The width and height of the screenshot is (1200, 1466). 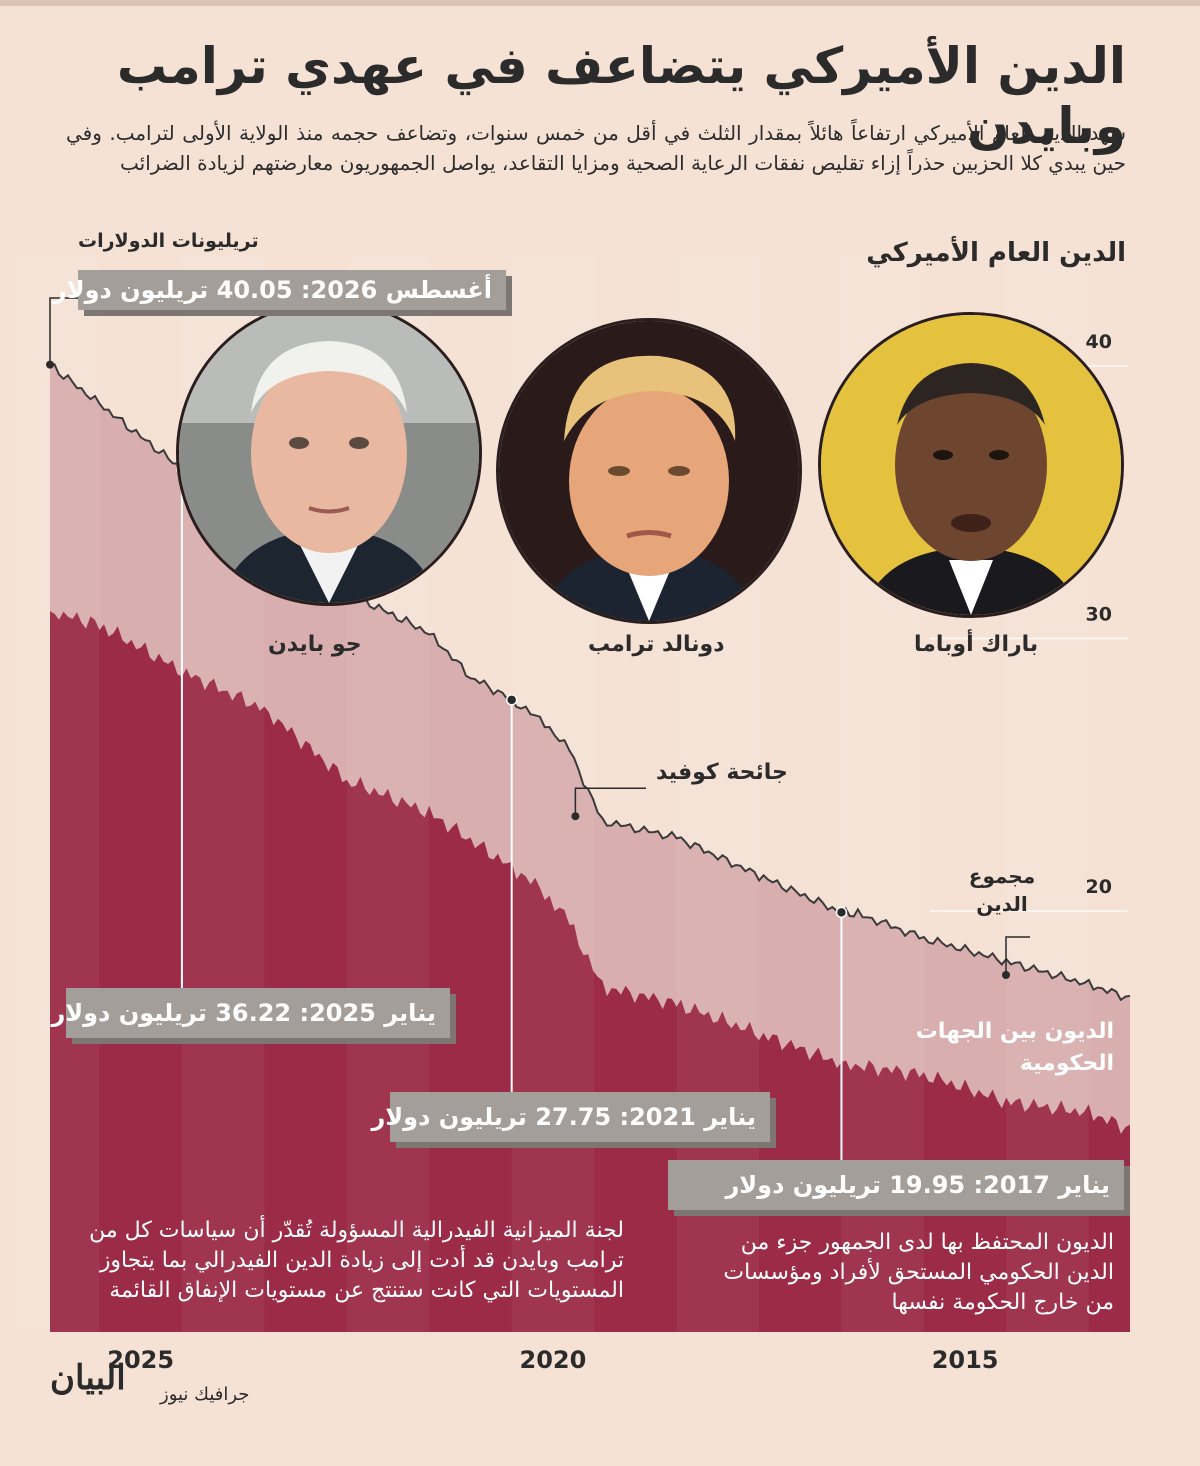 What do you see at coordinates (965, 1360) in the screenshot?
I see `x-tick-2015: 2015` at bounding box center [965, 1360].